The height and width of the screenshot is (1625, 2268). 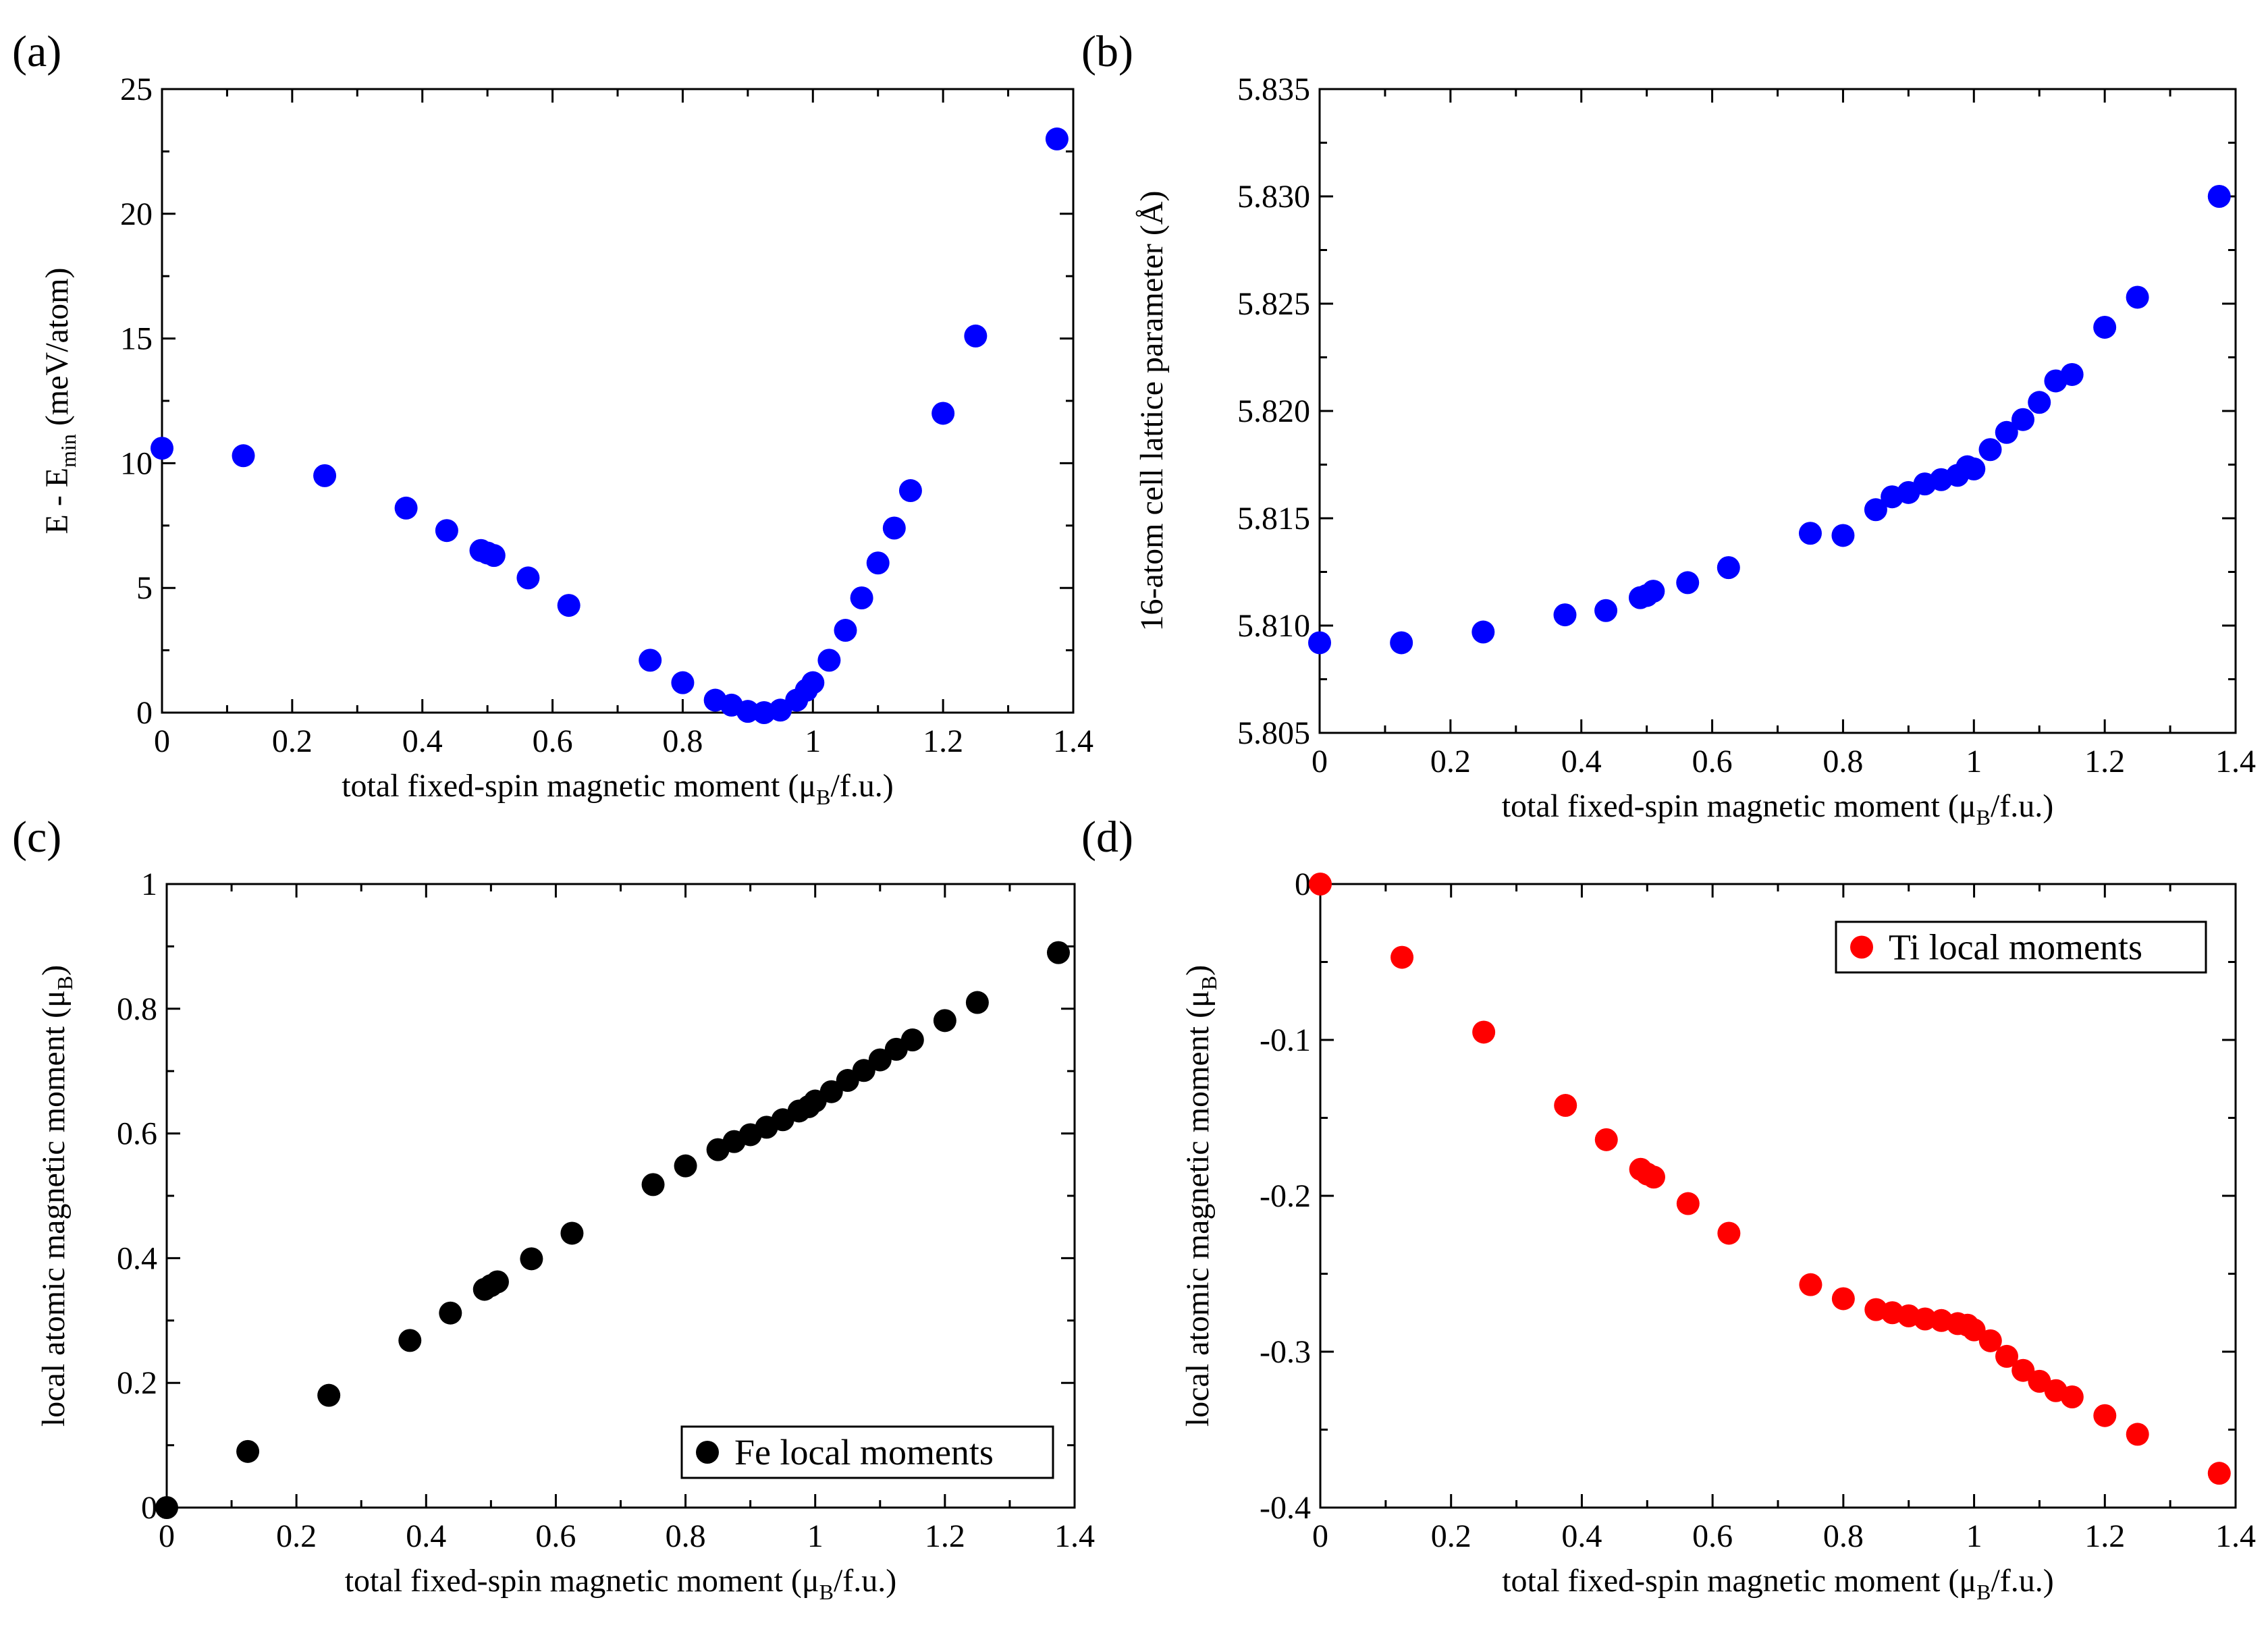 I want to click on legend-marker, so click(x=1862, y=947).